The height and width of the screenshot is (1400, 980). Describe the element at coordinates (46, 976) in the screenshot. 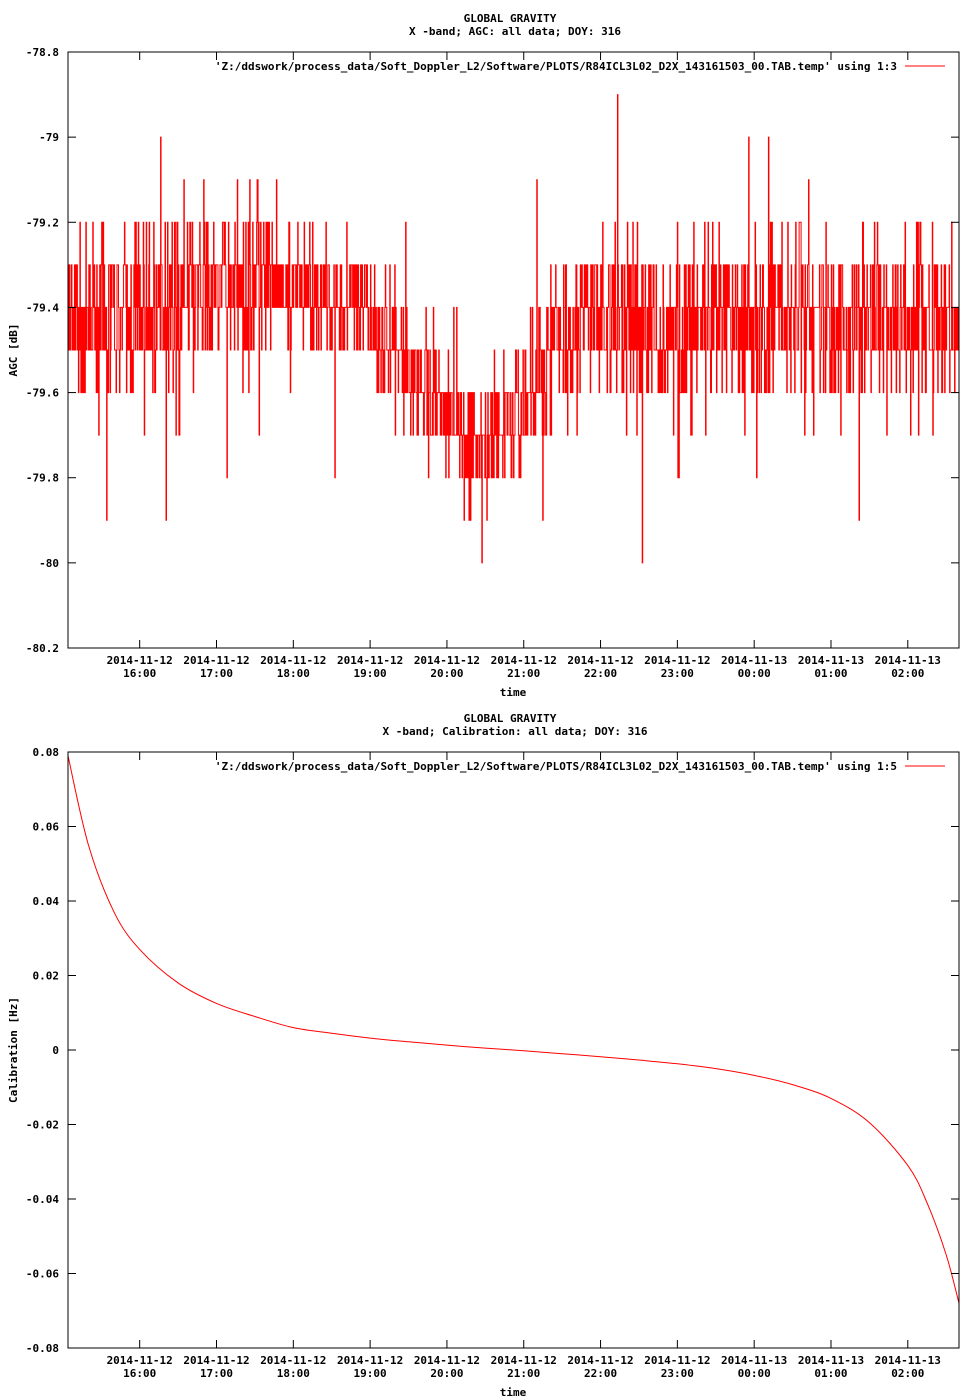

I see `y-tick-label: 0.02` at that location.